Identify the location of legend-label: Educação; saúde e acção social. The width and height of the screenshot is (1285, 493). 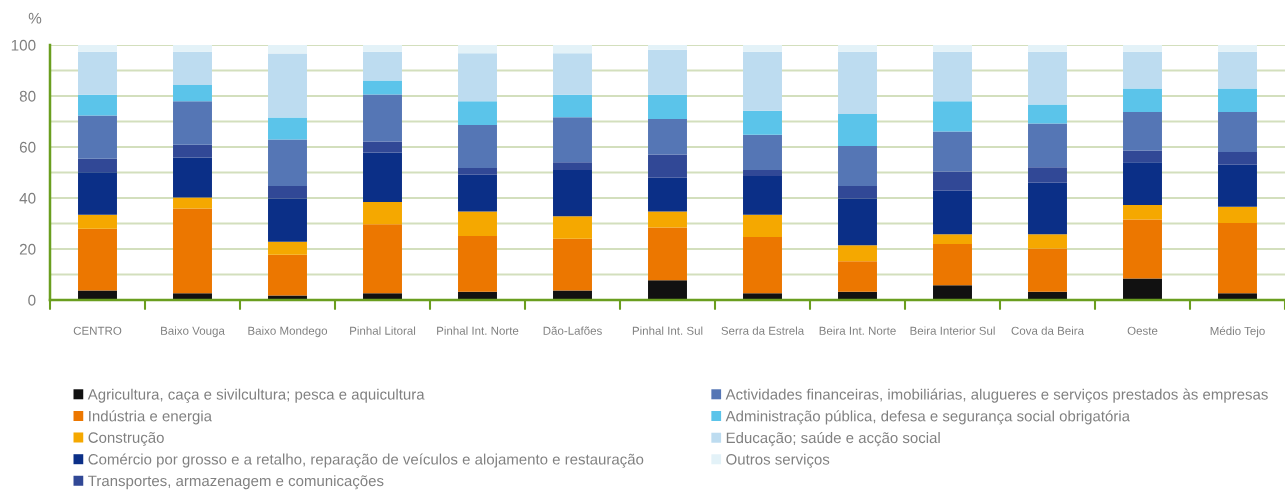
(833, 439).